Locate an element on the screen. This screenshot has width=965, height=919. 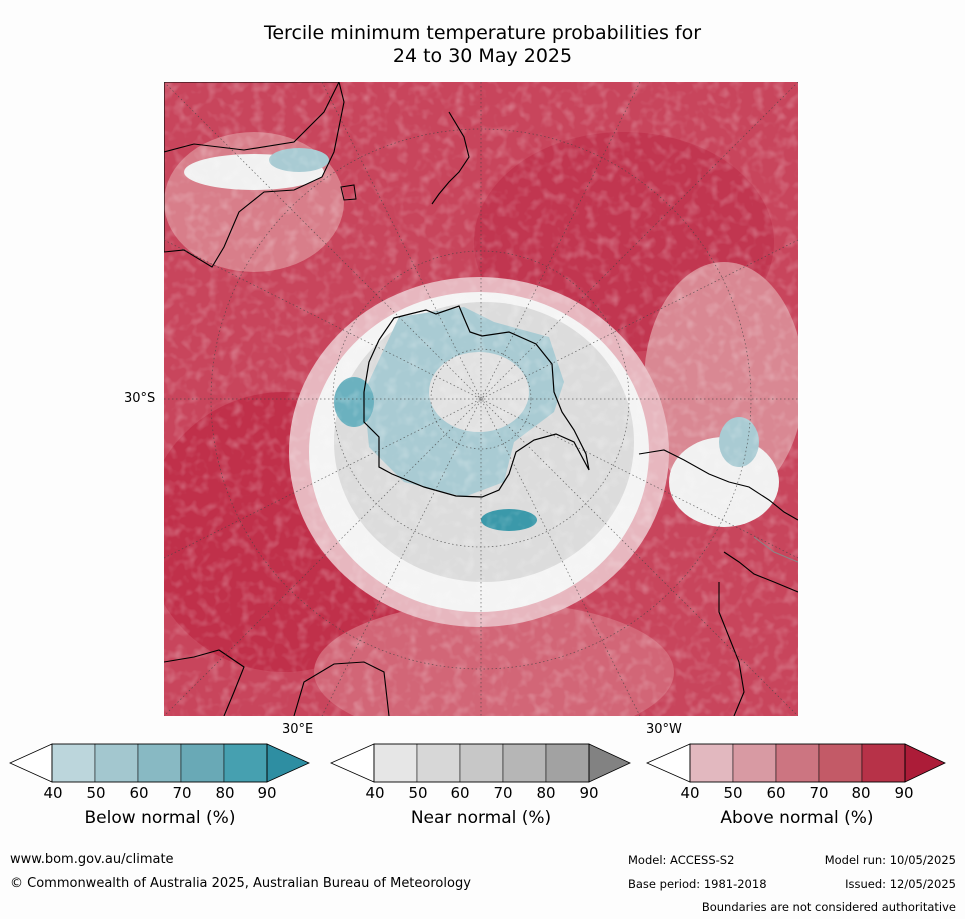
australia-south-coast is located at coordinates (254, 175).